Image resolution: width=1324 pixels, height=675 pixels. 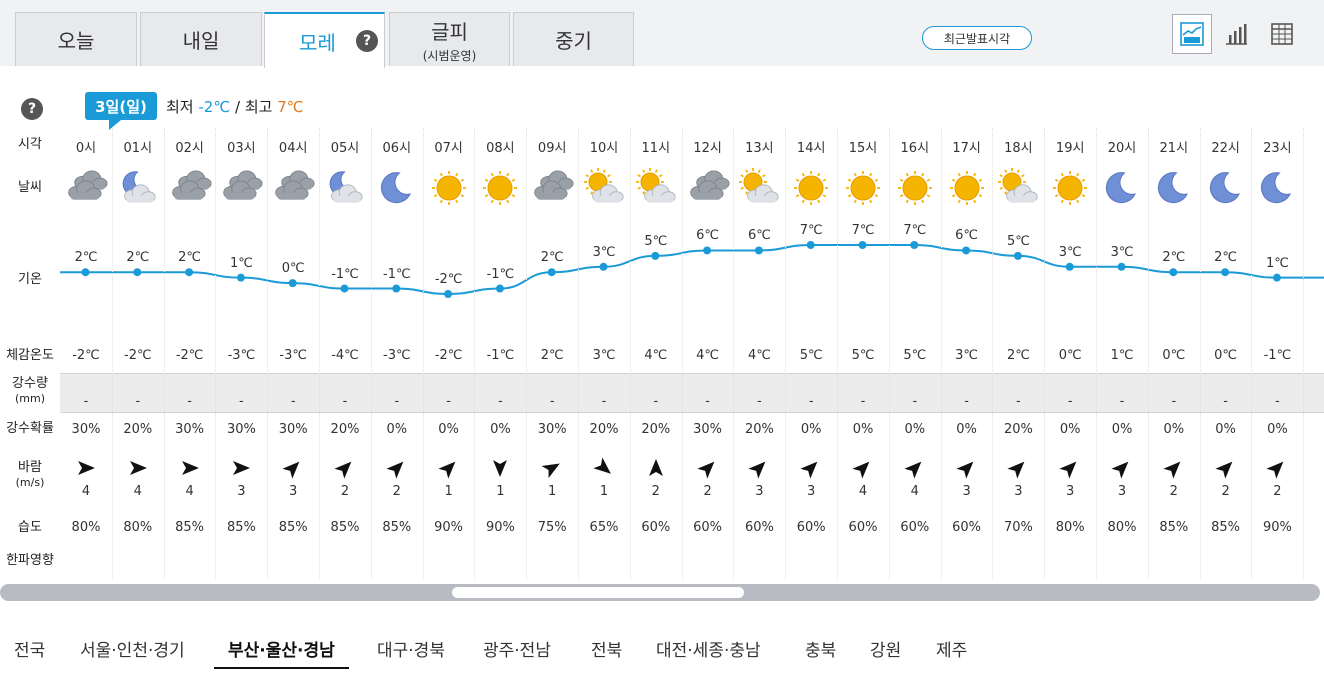 I want to click on region-tab: 제주, so click(x=952, y=651).